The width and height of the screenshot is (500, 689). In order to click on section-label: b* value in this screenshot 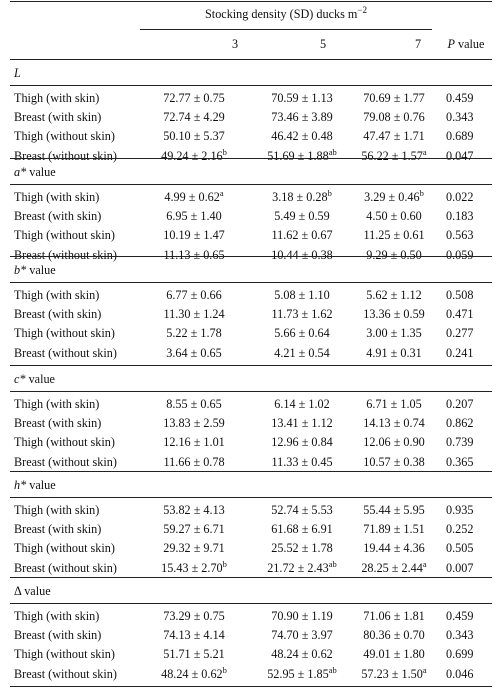, I will do `click(35, 270)`.